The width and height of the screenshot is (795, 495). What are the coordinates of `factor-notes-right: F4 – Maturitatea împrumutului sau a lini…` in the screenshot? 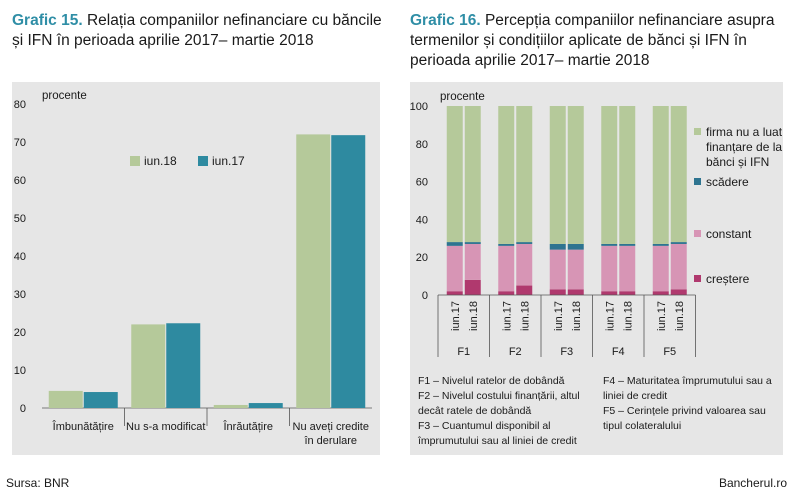 It's located at (693, 404).